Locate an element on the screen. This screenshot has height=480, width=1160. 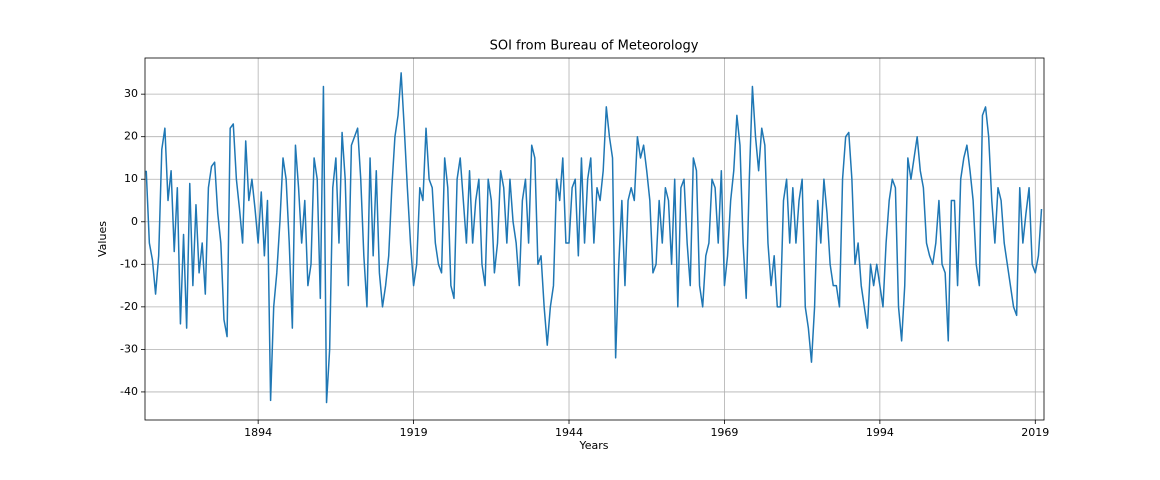
y-axis-label: Values is located at coordinates (102, 239).